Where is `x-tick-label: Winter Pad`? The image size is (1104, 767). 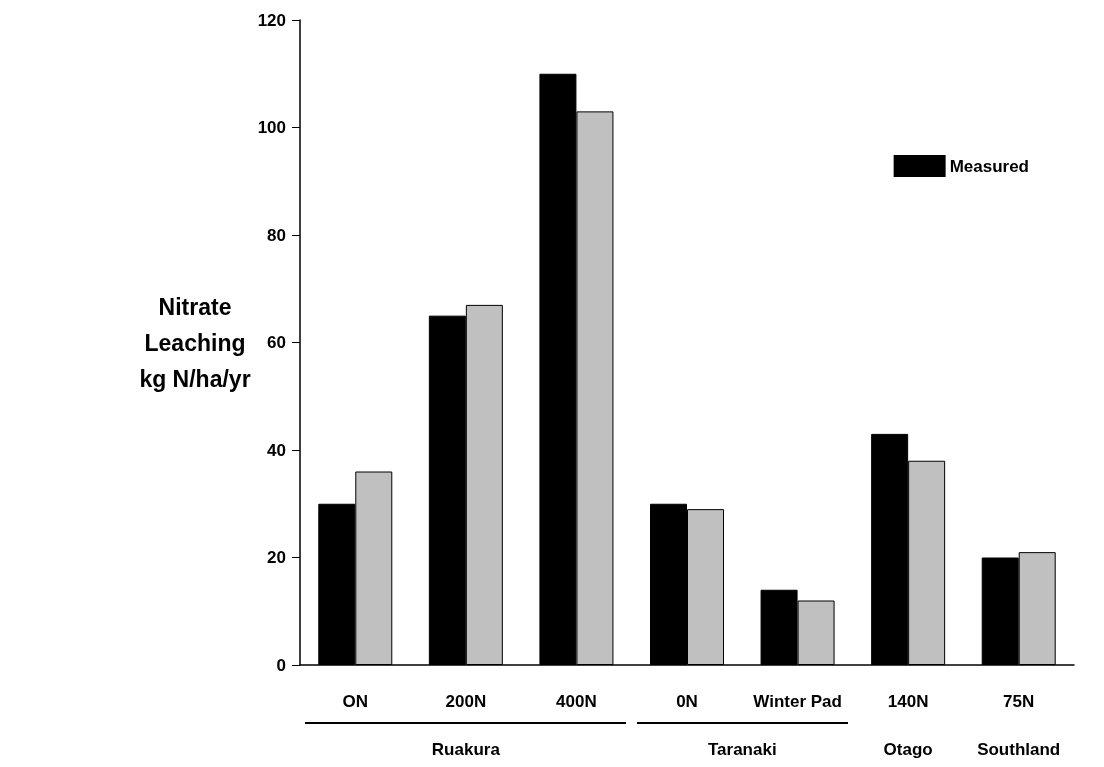 x-tick-label: Winter Pad is located at coordinates (797, 701).